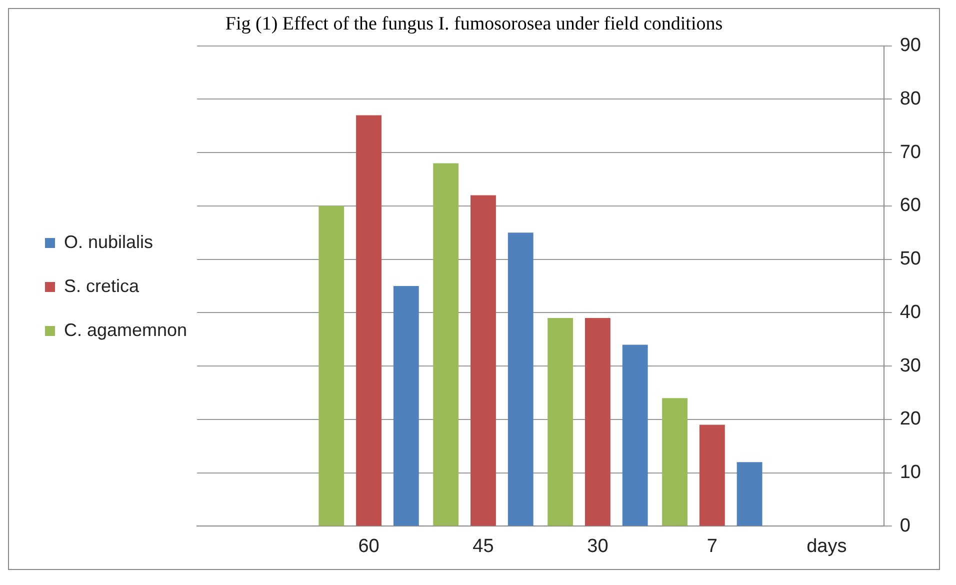 This screenshot has height=585, width=956. I want to click on x-tick-label: days, so click(826, 546).